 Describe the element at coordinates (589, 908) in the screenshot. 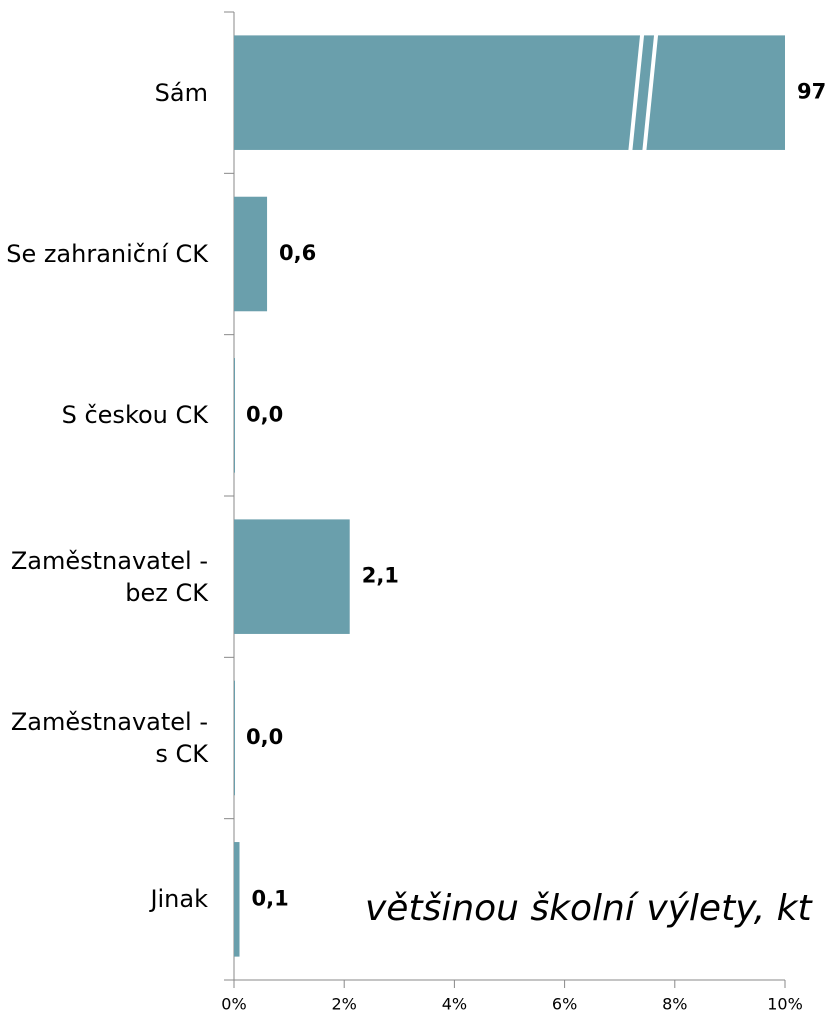

I see `annotation: většinou školní výlety, kt` at that location.